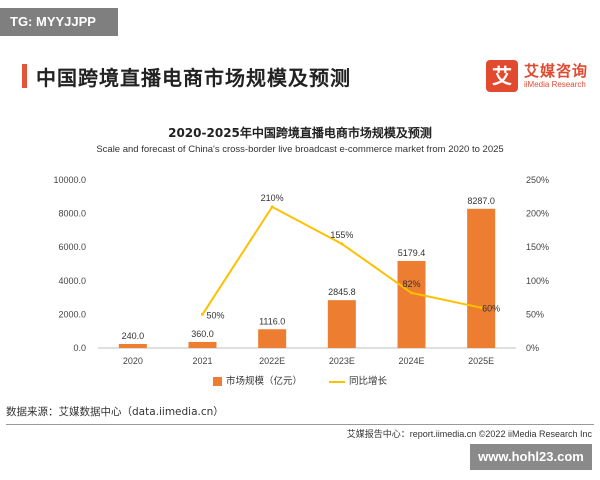 The image size is (600, 480). Describe the element at coordinates (556, 71) in the screenshot. I see `logo-name-cn: 艾媒咨询` at that location.